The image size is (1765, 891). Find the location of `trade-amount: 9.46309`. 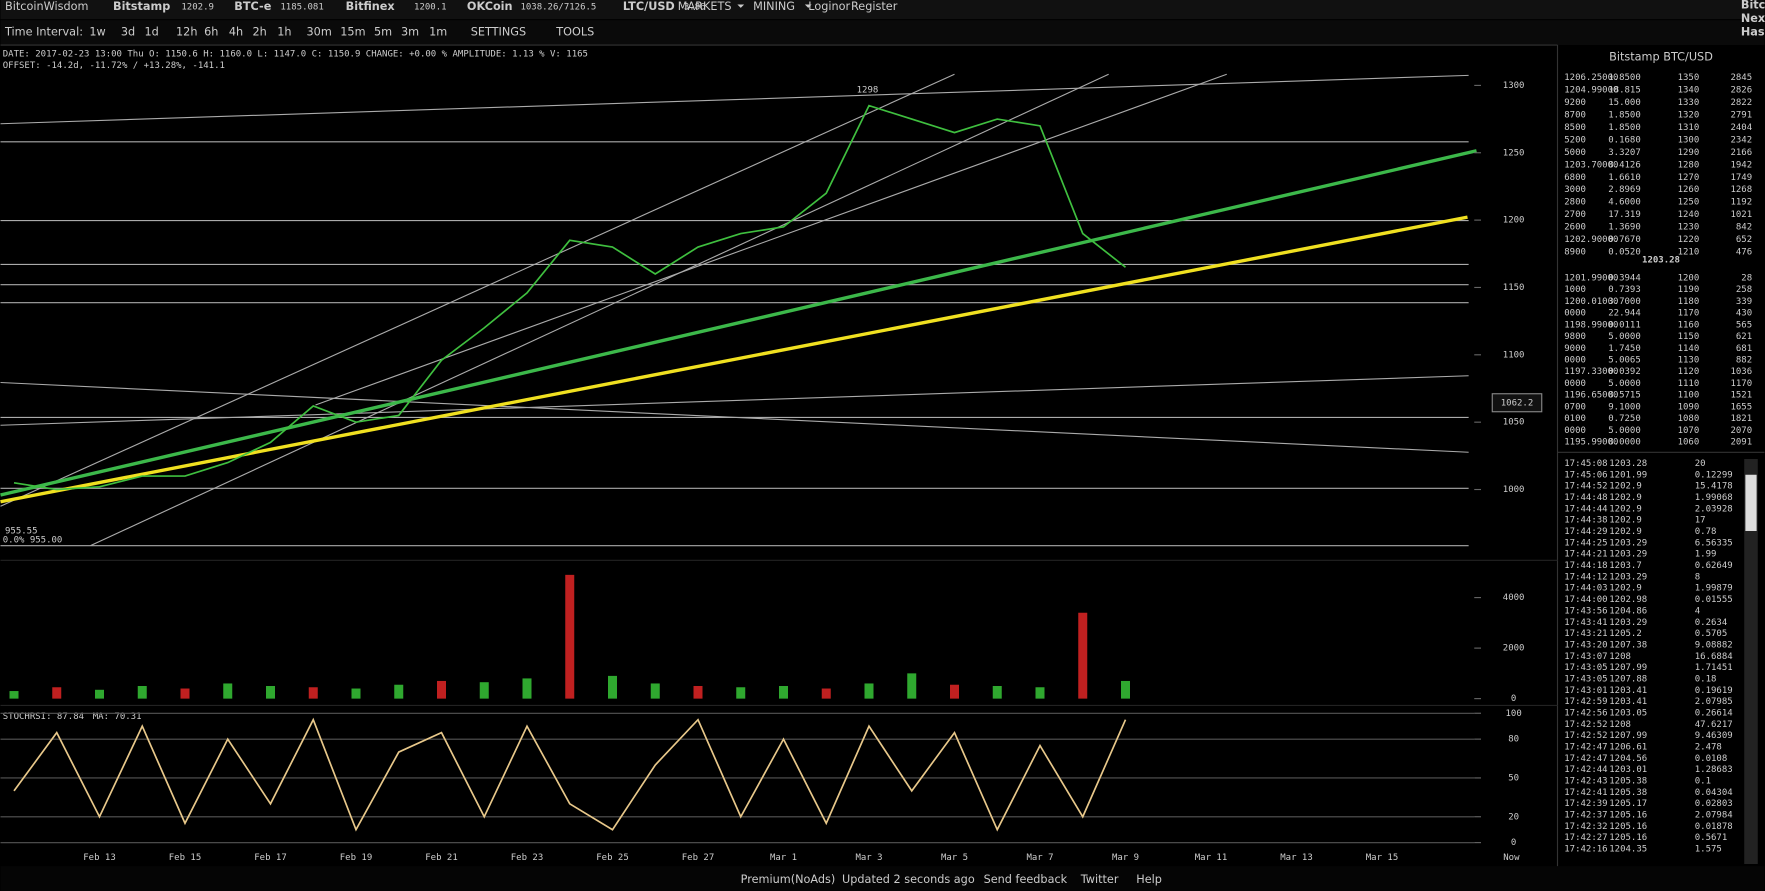

trade-amount: 9.46309 is located at coordinates (1714, 736).